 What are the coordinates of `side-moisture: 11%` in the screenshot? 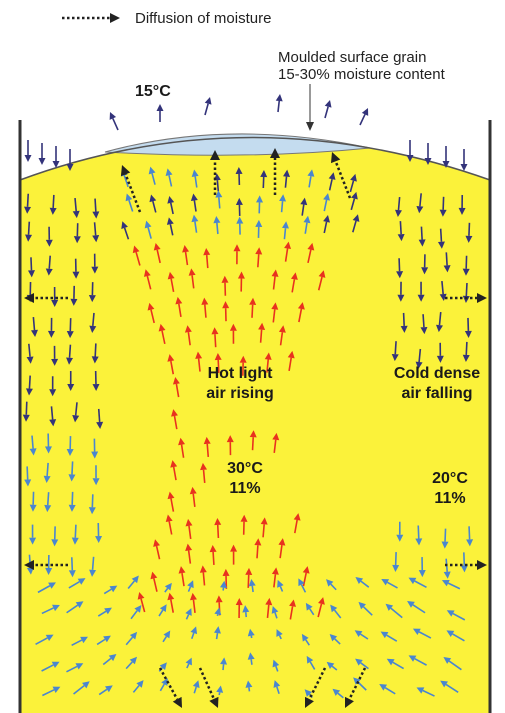 It's located at (449, 498).